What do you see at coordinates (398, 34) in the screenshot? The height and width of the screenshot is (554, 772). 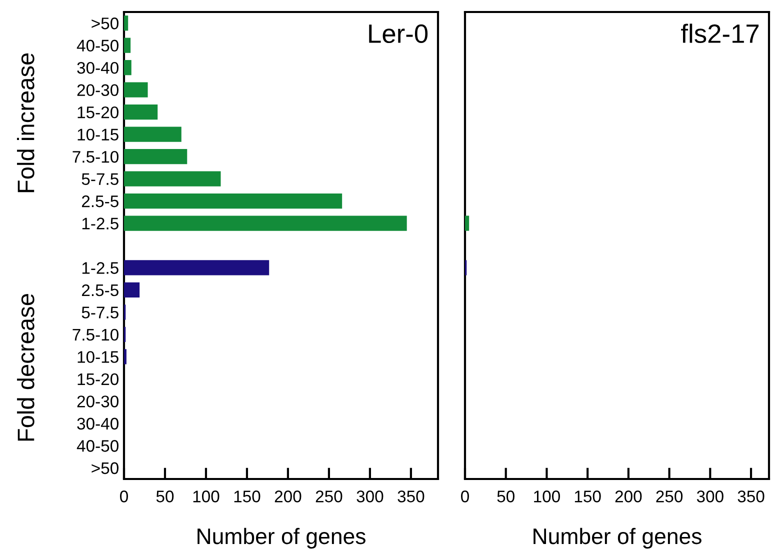 I see `chart-title: Ler-0` at bounding box center [398, 34].